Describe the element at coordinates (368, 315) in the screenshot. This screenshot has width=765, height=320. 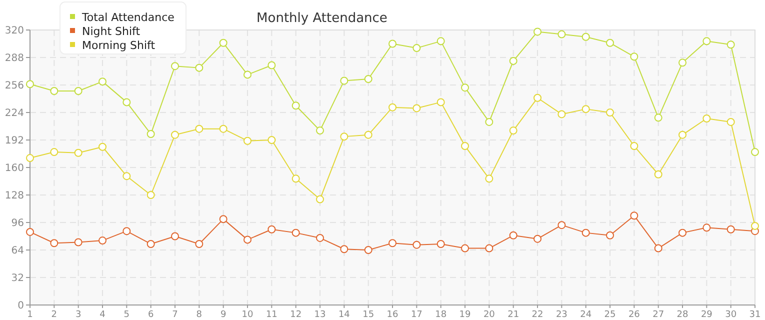
I see `x-tick-label: 15` at that location.